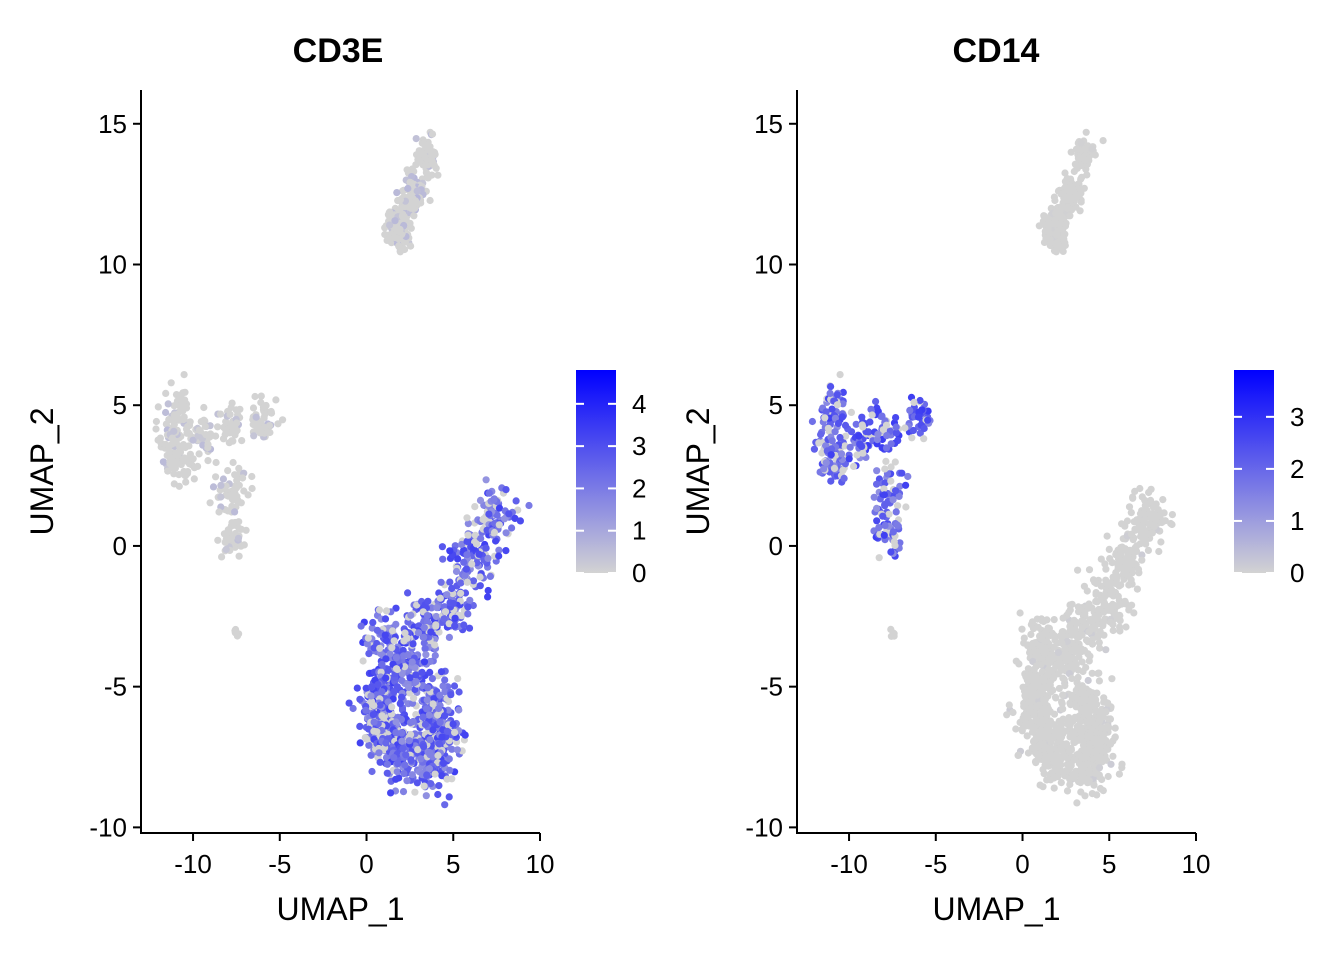 The height and width of the screenshot is (965, 1344). I want to click on colorbar-tick-label: 0, so click(639, 573).